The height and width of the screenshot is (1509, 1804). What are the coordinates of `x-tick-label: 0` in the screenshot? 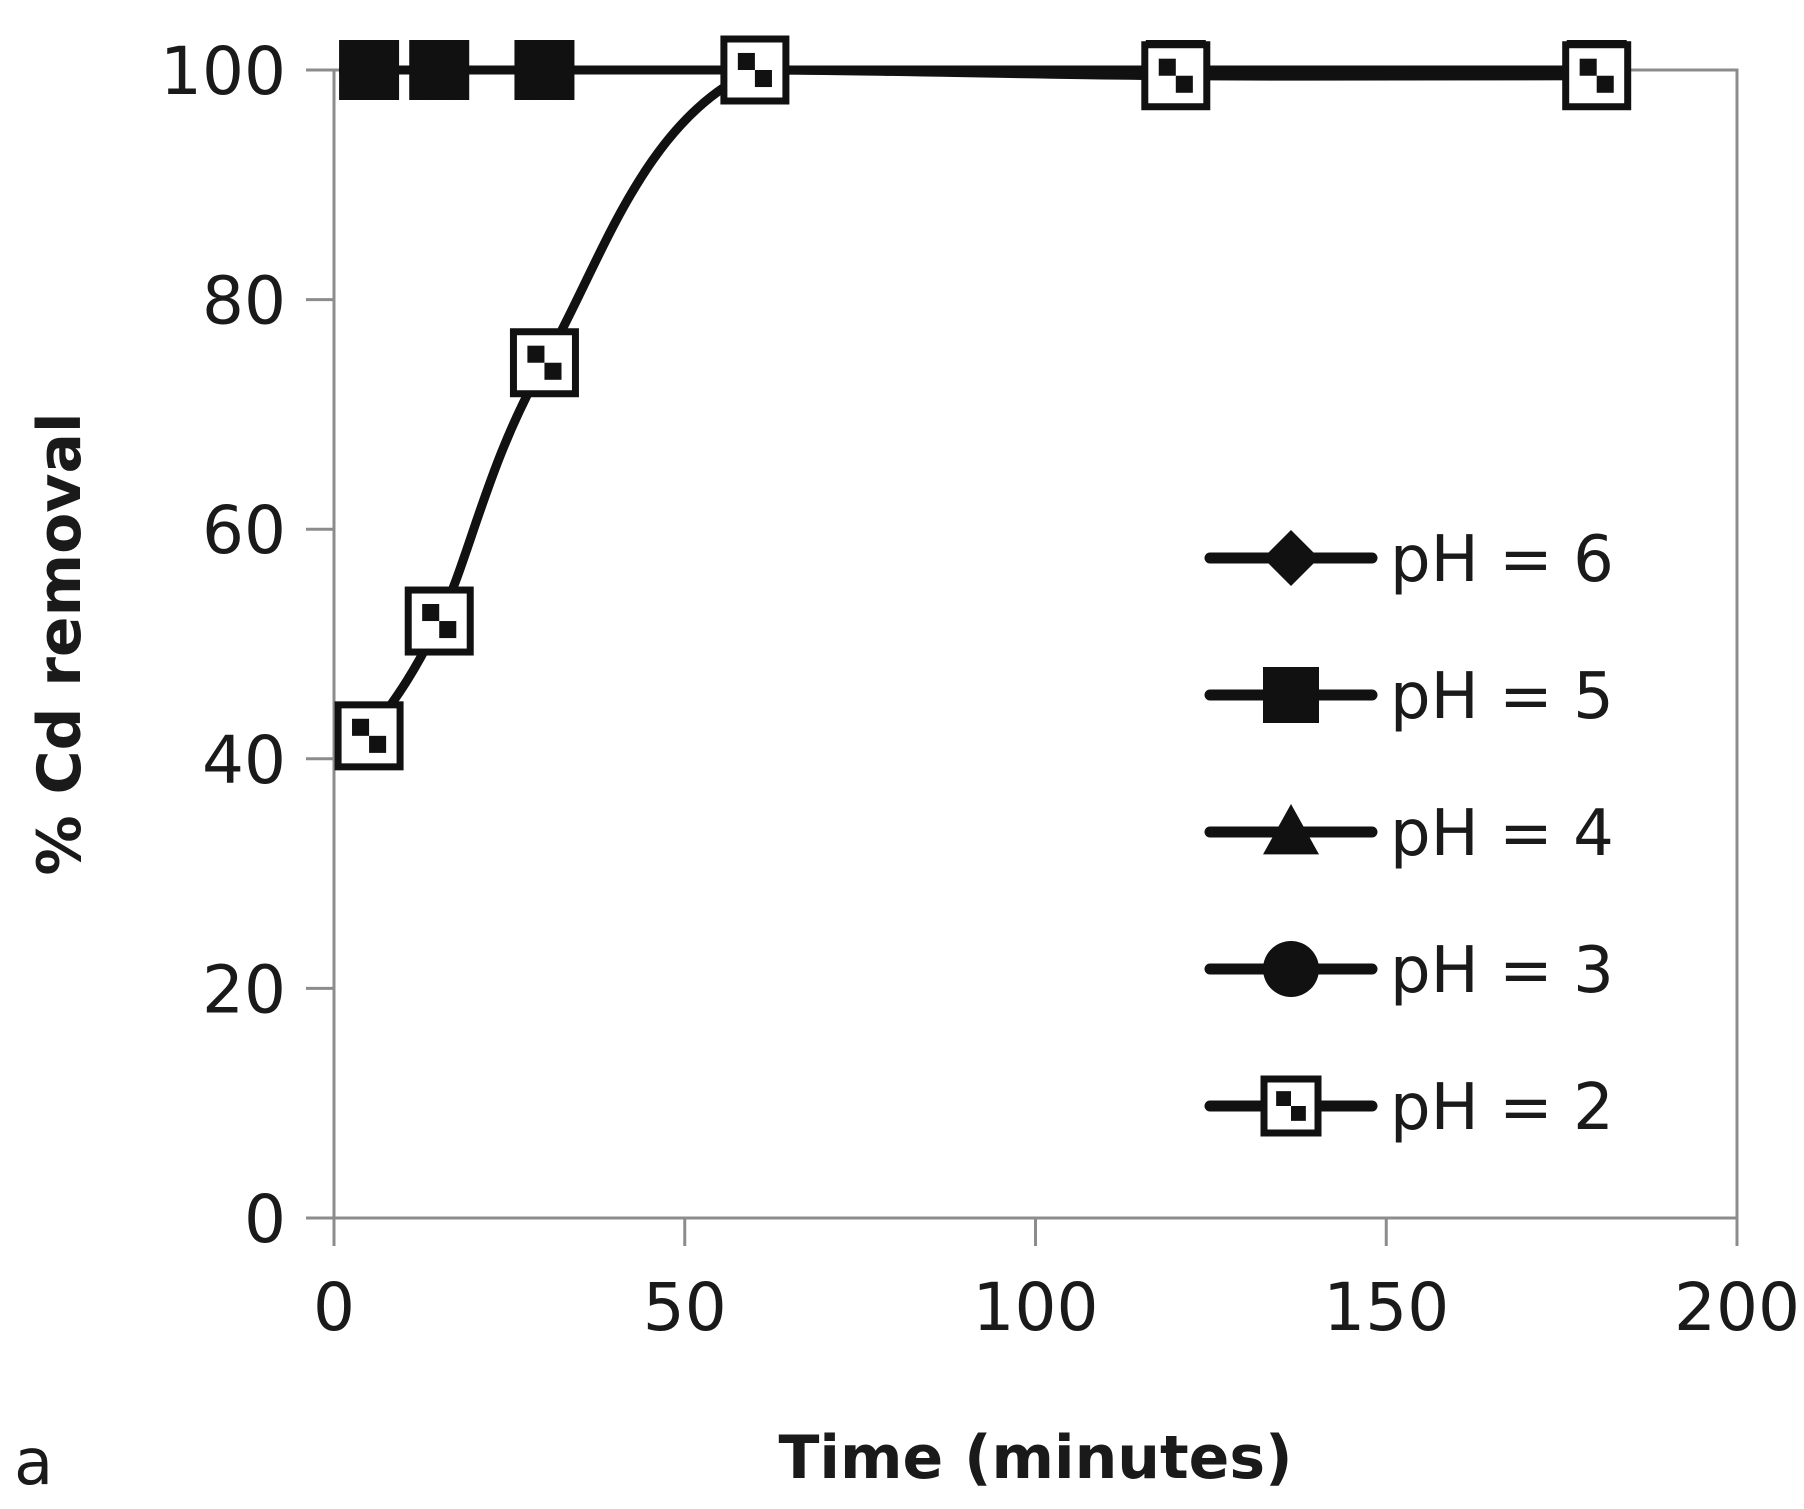 It's located at (334, 1307).